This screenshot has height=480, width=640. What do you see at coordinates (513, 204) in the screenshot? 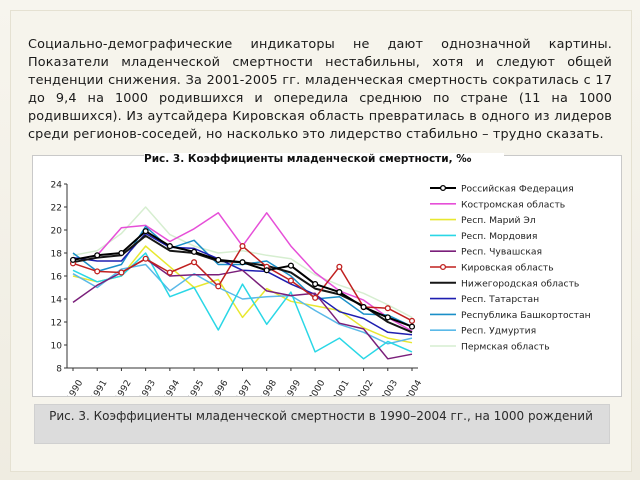
I see `legend-label: Костромская область` at bounding box center [513, 204].